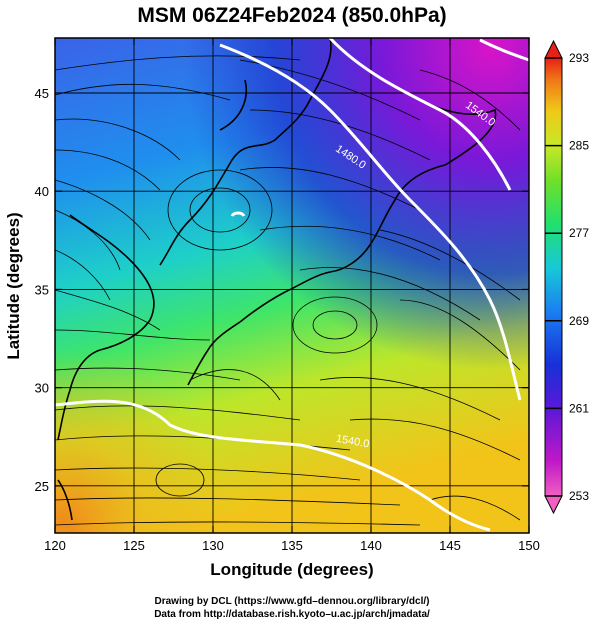 The width and height of the screenshot is (599, 625). Describe the element at coordinates (42, 191) in the screenshot. I see `y-tick-label: 40` at that location.